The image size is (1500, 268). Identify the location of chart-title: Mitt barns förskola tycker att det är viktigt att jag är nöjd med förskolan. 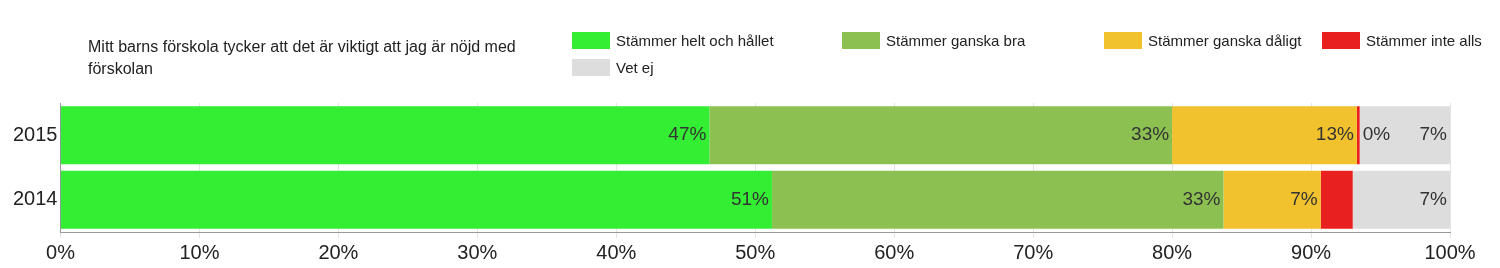
(302, 58).